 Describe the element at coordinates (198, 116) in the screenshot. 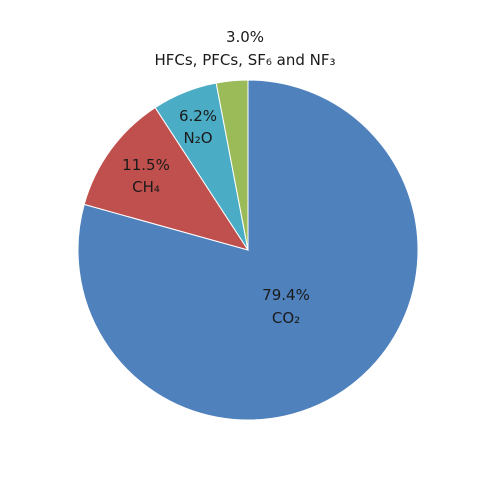

I see `slice-n2o-percent-label: 6.2%` at that location.